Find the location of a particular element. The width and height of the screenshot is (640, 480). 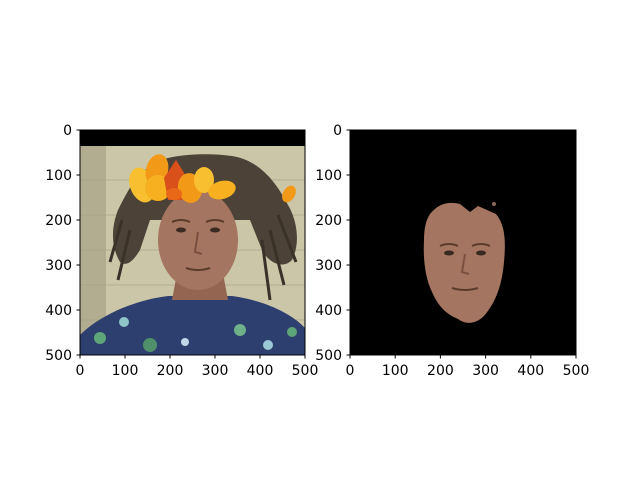

right-y-tick-label: 500 is located at coordinates (328, 356).